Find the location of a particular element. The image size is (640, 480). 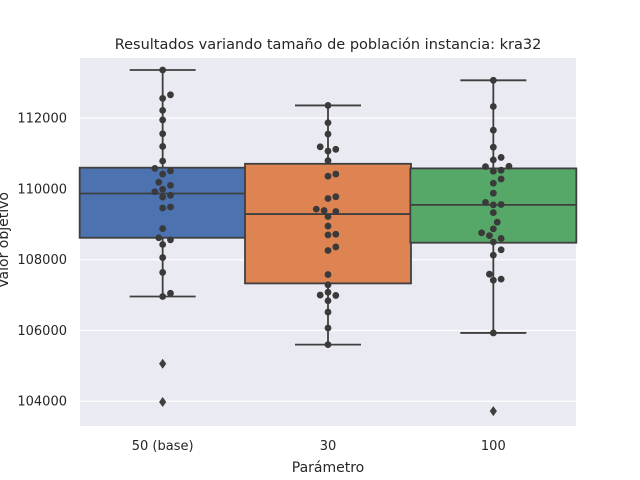

x-tick-label: 50 (base) is located at coordinates (163, 446).